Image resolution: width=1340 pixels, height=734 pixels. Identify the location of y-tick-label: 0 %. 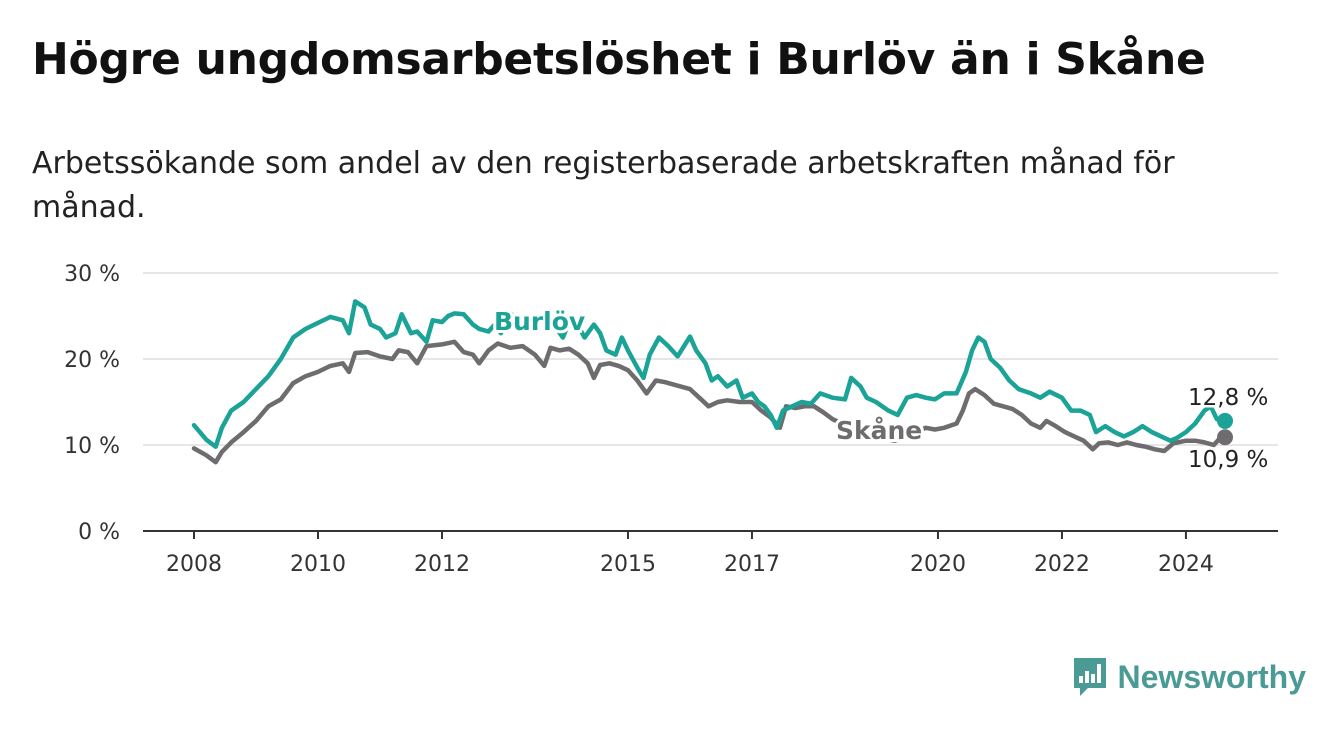
(99, 532).